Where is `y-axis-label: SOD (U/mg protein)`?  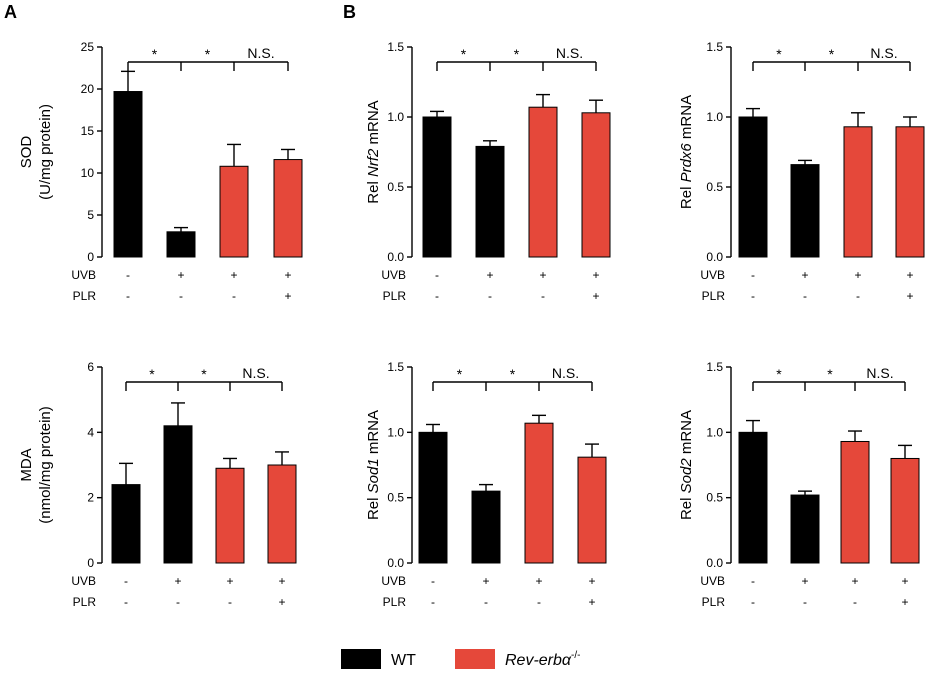
y-axis-label: SOD (U/mg protein) is located at coordinates (36, 152).